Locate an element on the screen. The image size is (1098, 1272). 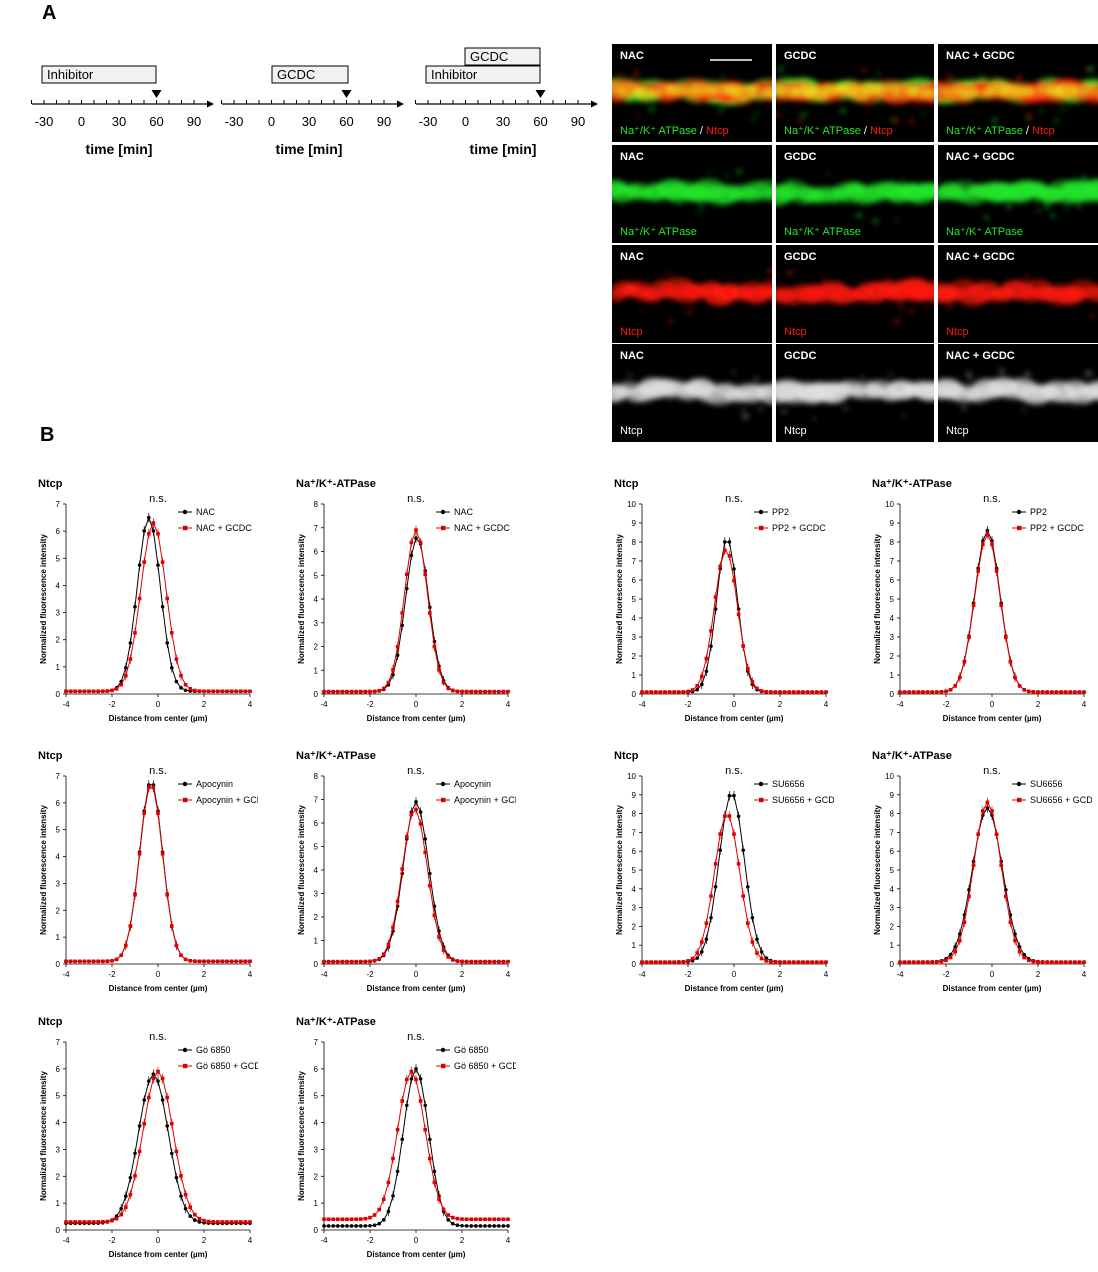
micrograph-tile: GCDC Na⁺/K⁺ ATPase / Ntcp is located at coordinates (855, 93).